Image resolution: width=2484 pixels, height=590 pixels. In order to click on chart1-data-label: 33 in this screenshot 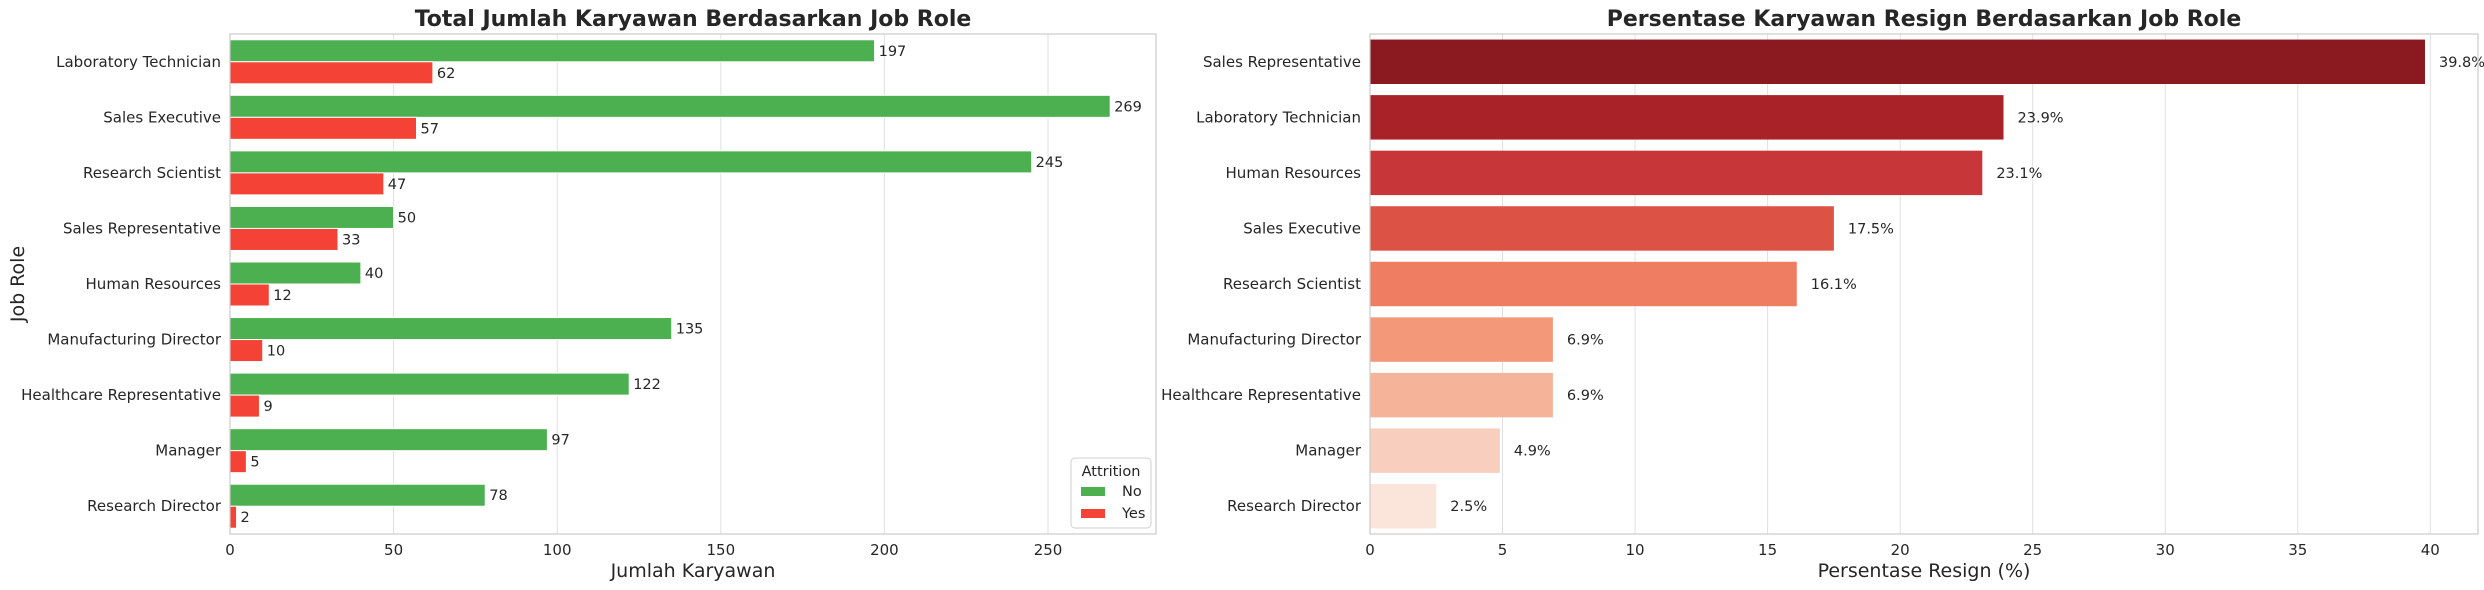, I will do `click(351, 240)`.